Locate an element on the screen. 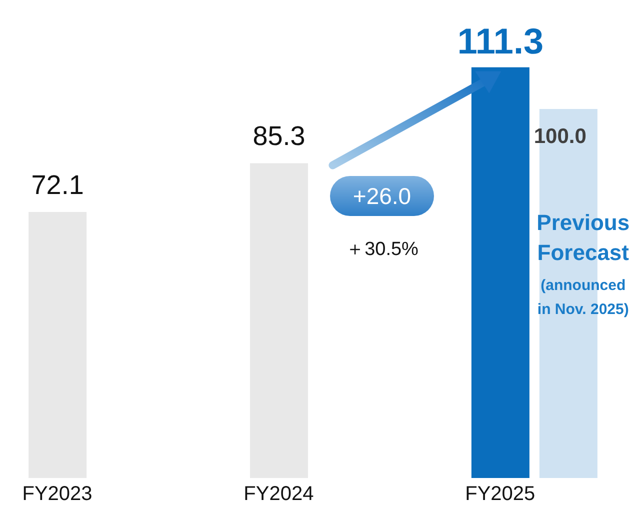 The width and height of the screenshot is (641, 521). bar is located at coordinates (500, 272).